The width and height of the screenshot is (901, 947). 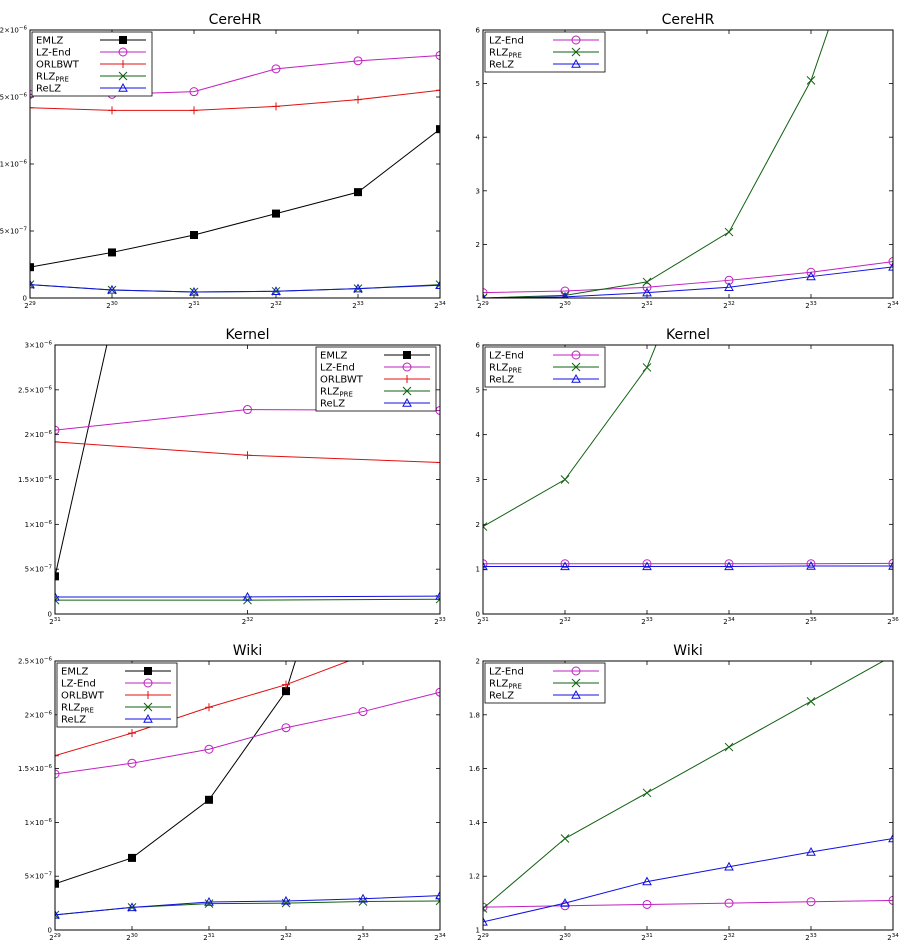 I want to click on y-tick-label: 3×10−6, so click(x=39, y=345).